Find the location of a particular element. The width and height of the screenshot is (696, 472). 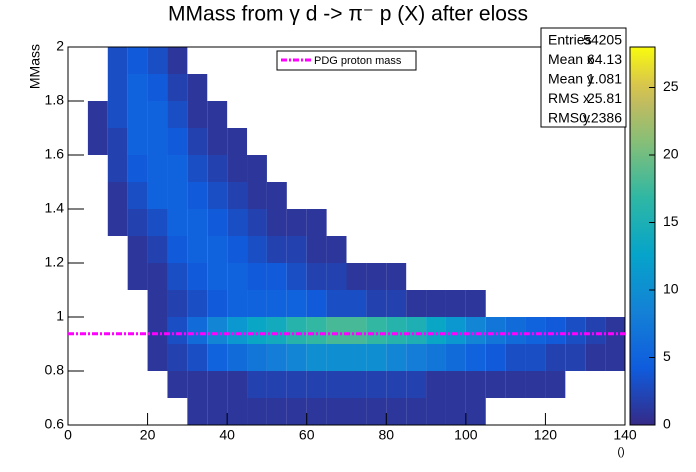

stats-value: 54205 is located at coordinates (602, 40).